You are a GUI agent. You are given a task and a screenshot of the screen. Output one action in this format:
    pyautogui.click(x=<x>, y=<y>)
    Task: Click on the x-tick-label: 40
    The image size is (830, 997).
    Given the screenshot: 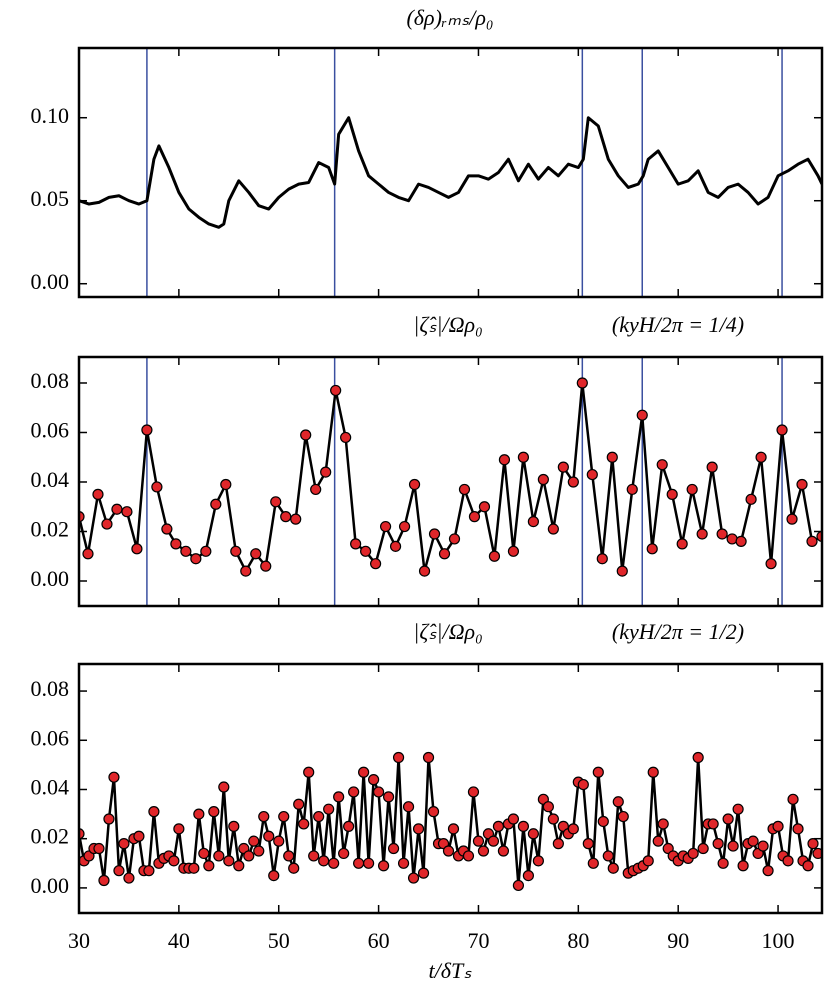 What is the action you would take?
    pyautogui.click(x=179, y=940)
    